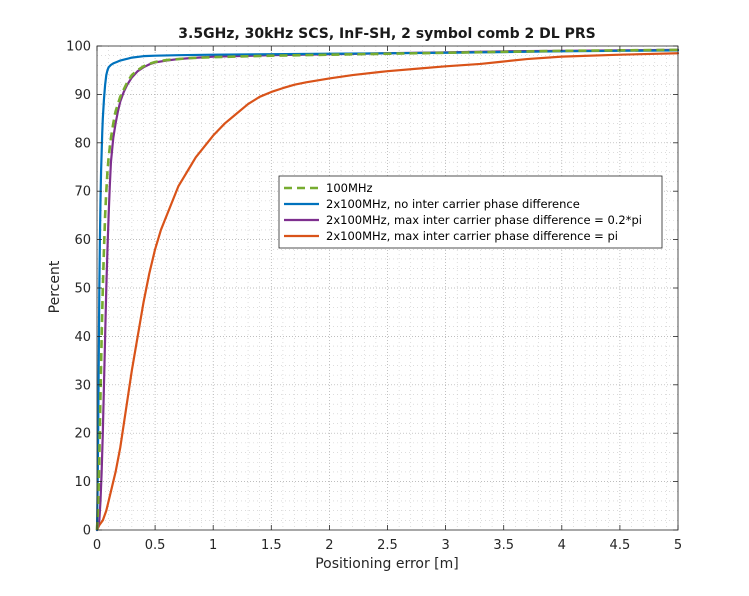 This screenshot has height=596, width=749. Describe the element at coordinates (271, 545) in the screenshot. I see `x-tick-label: 1.5` at that location.